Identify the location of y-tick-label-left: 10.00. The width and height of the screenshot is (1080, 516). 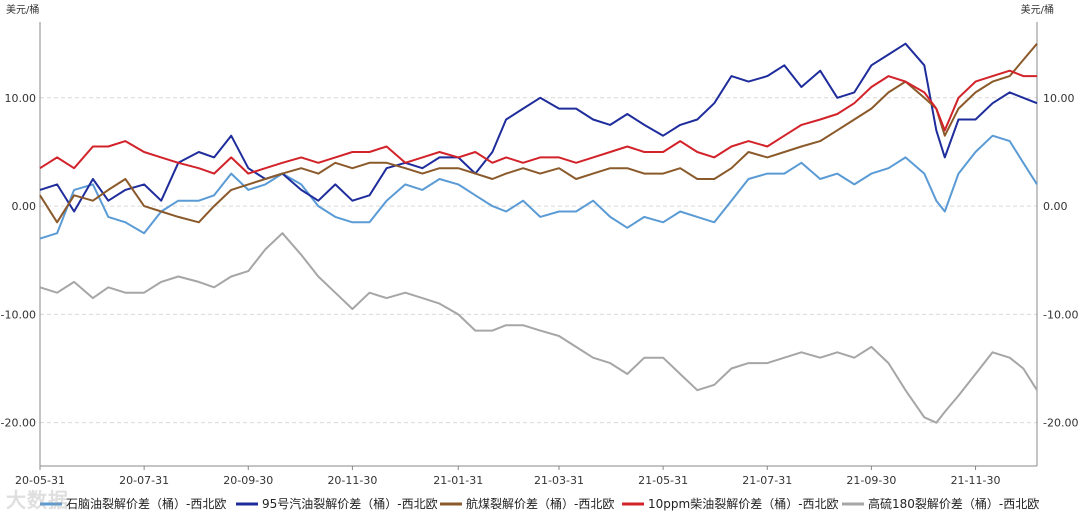
(21, 98).